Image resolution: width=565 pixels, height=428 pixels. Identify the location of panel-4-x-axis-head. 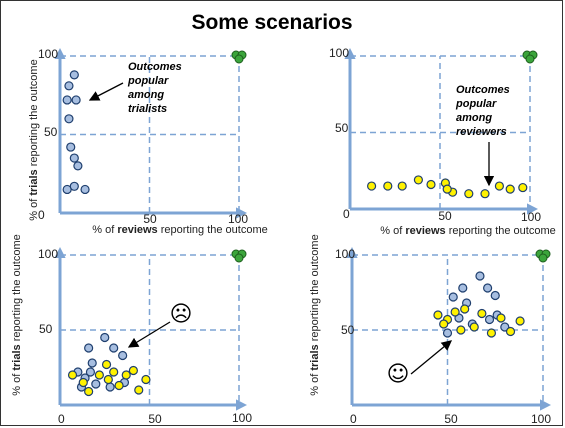
(545, 405).